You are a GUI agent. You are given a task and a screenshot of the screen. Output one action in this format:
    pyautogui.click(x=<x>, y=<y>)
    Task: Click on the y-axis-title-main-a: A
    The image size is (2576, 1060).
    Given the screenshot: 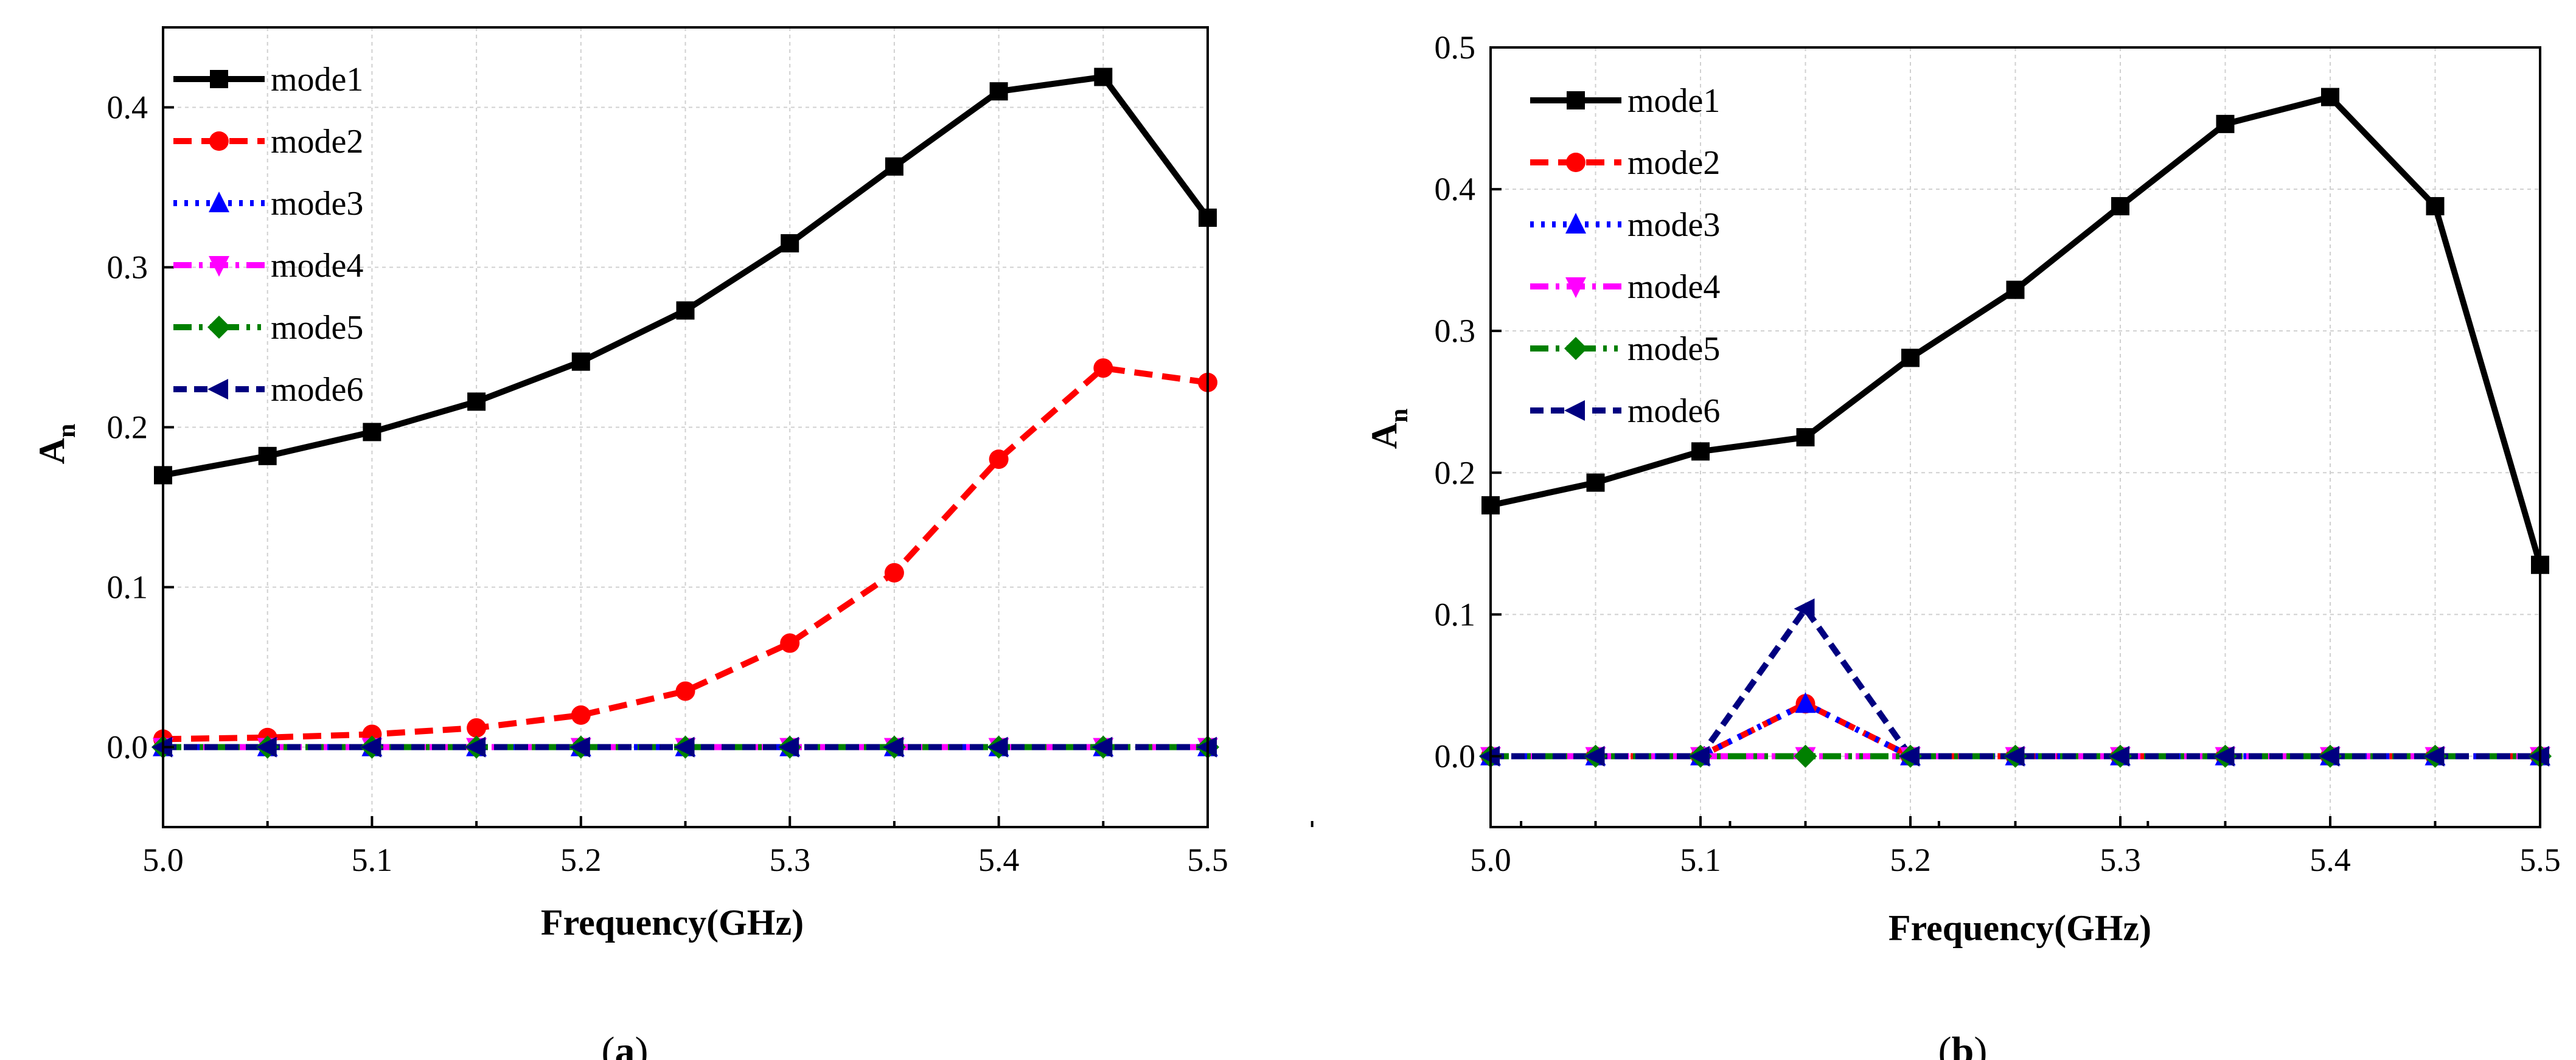 What is the action you would take?
    pyautogui.click(x=52, y=451)
    